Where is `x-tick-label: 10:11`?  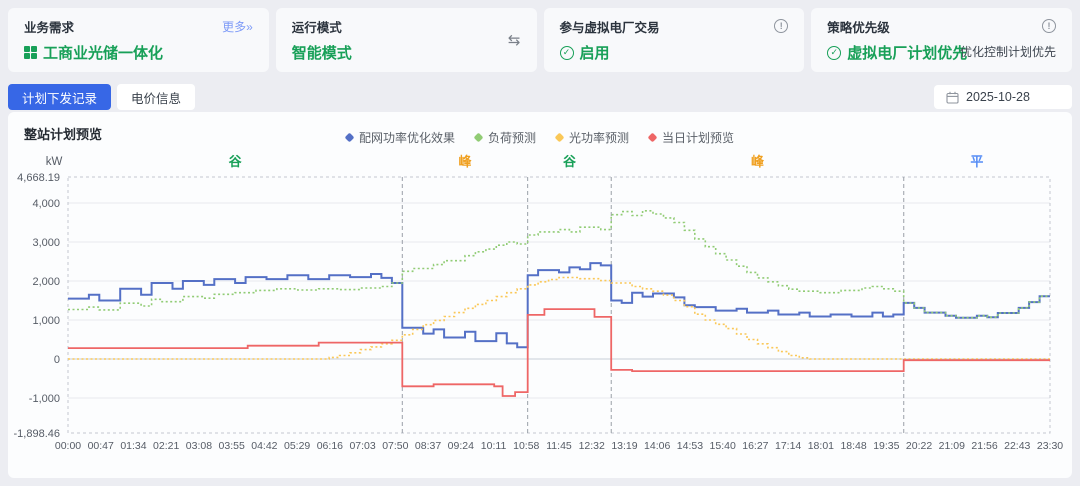
x-tick-label: 10:11 is located at coordinates (494, 446).